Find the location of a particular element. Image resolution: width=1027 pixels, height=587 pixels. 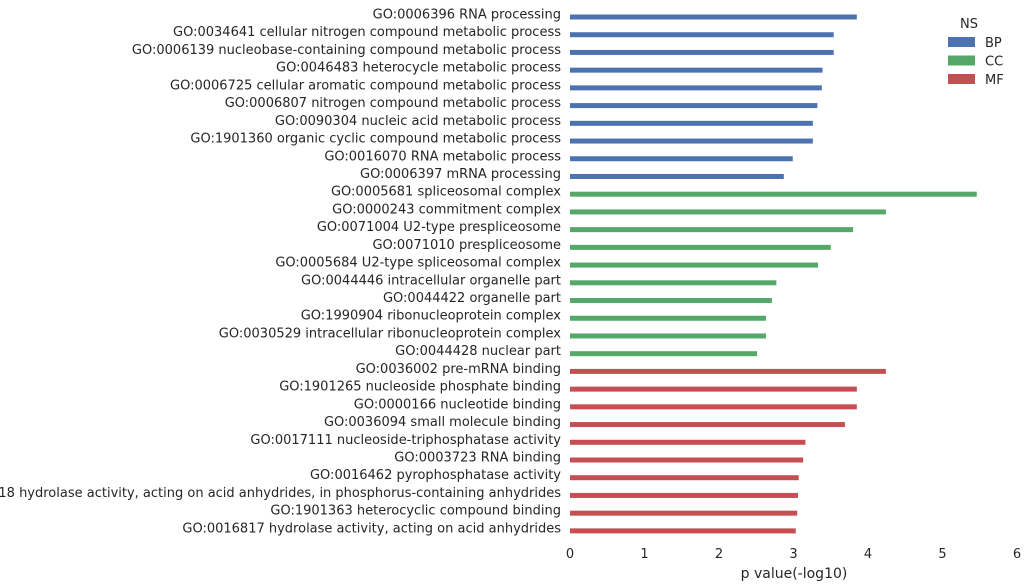

category-label: GO:0046483 heterocycle metabolic process is located at coordinates (418, 68).